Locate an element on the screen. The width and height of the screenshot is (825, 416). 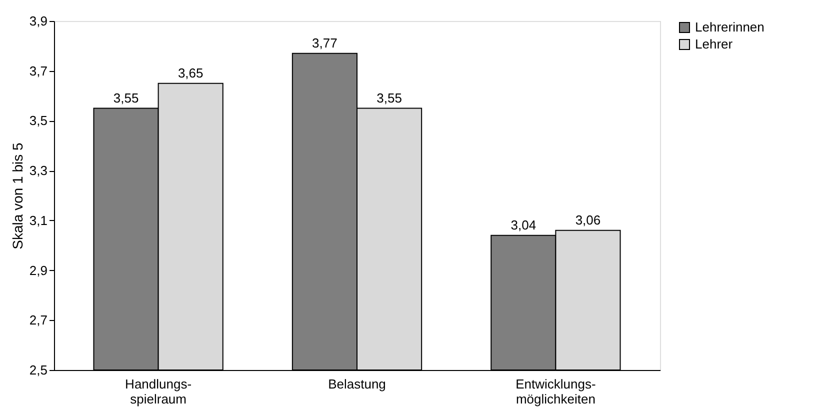
data-label: 3,65 is located at coordinates (191, 72).